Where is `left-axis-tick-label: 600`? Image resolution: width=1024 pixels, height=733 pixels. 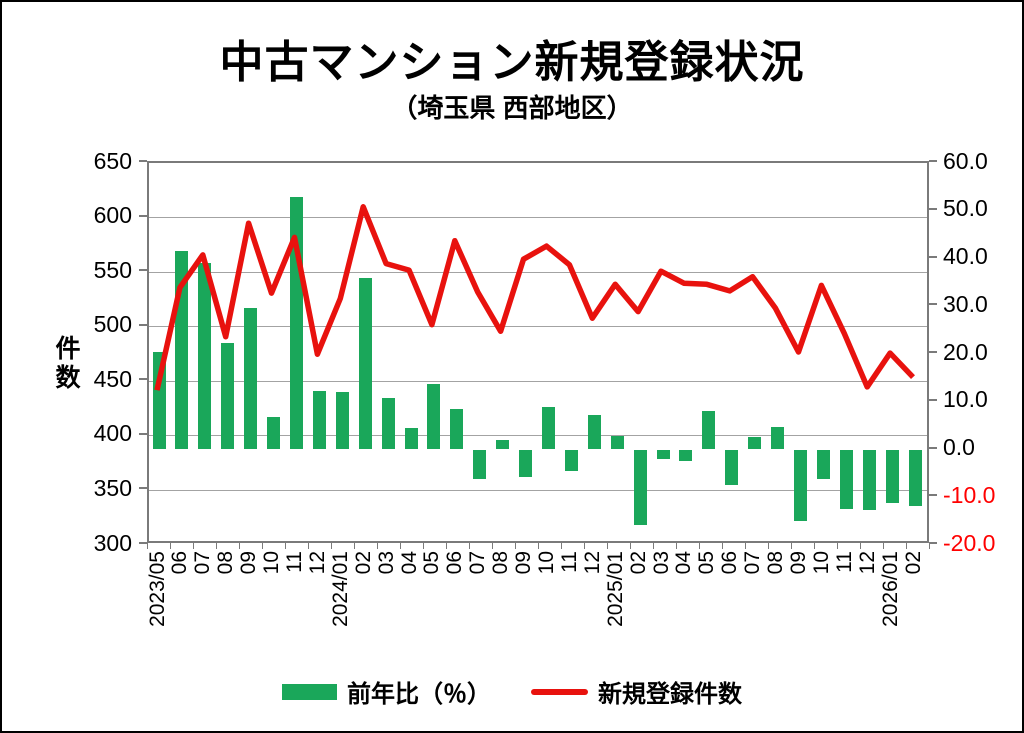
left-axis-tick-label: 600 is located at coordinates (112, 215).